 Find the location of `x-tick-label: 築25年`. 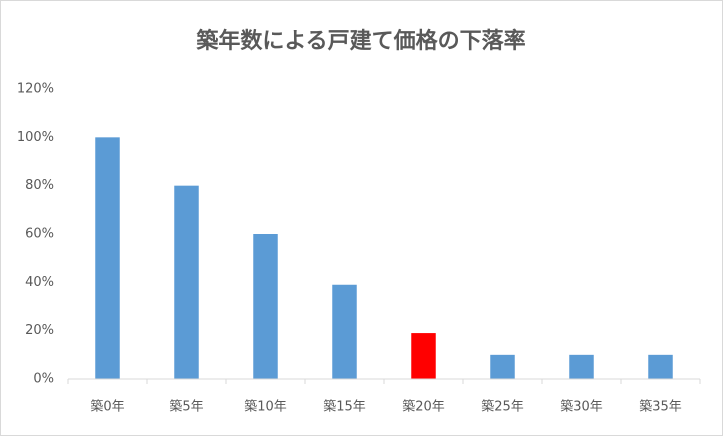

x-tick-label: 築25年 is located at coordinates (502, 407).